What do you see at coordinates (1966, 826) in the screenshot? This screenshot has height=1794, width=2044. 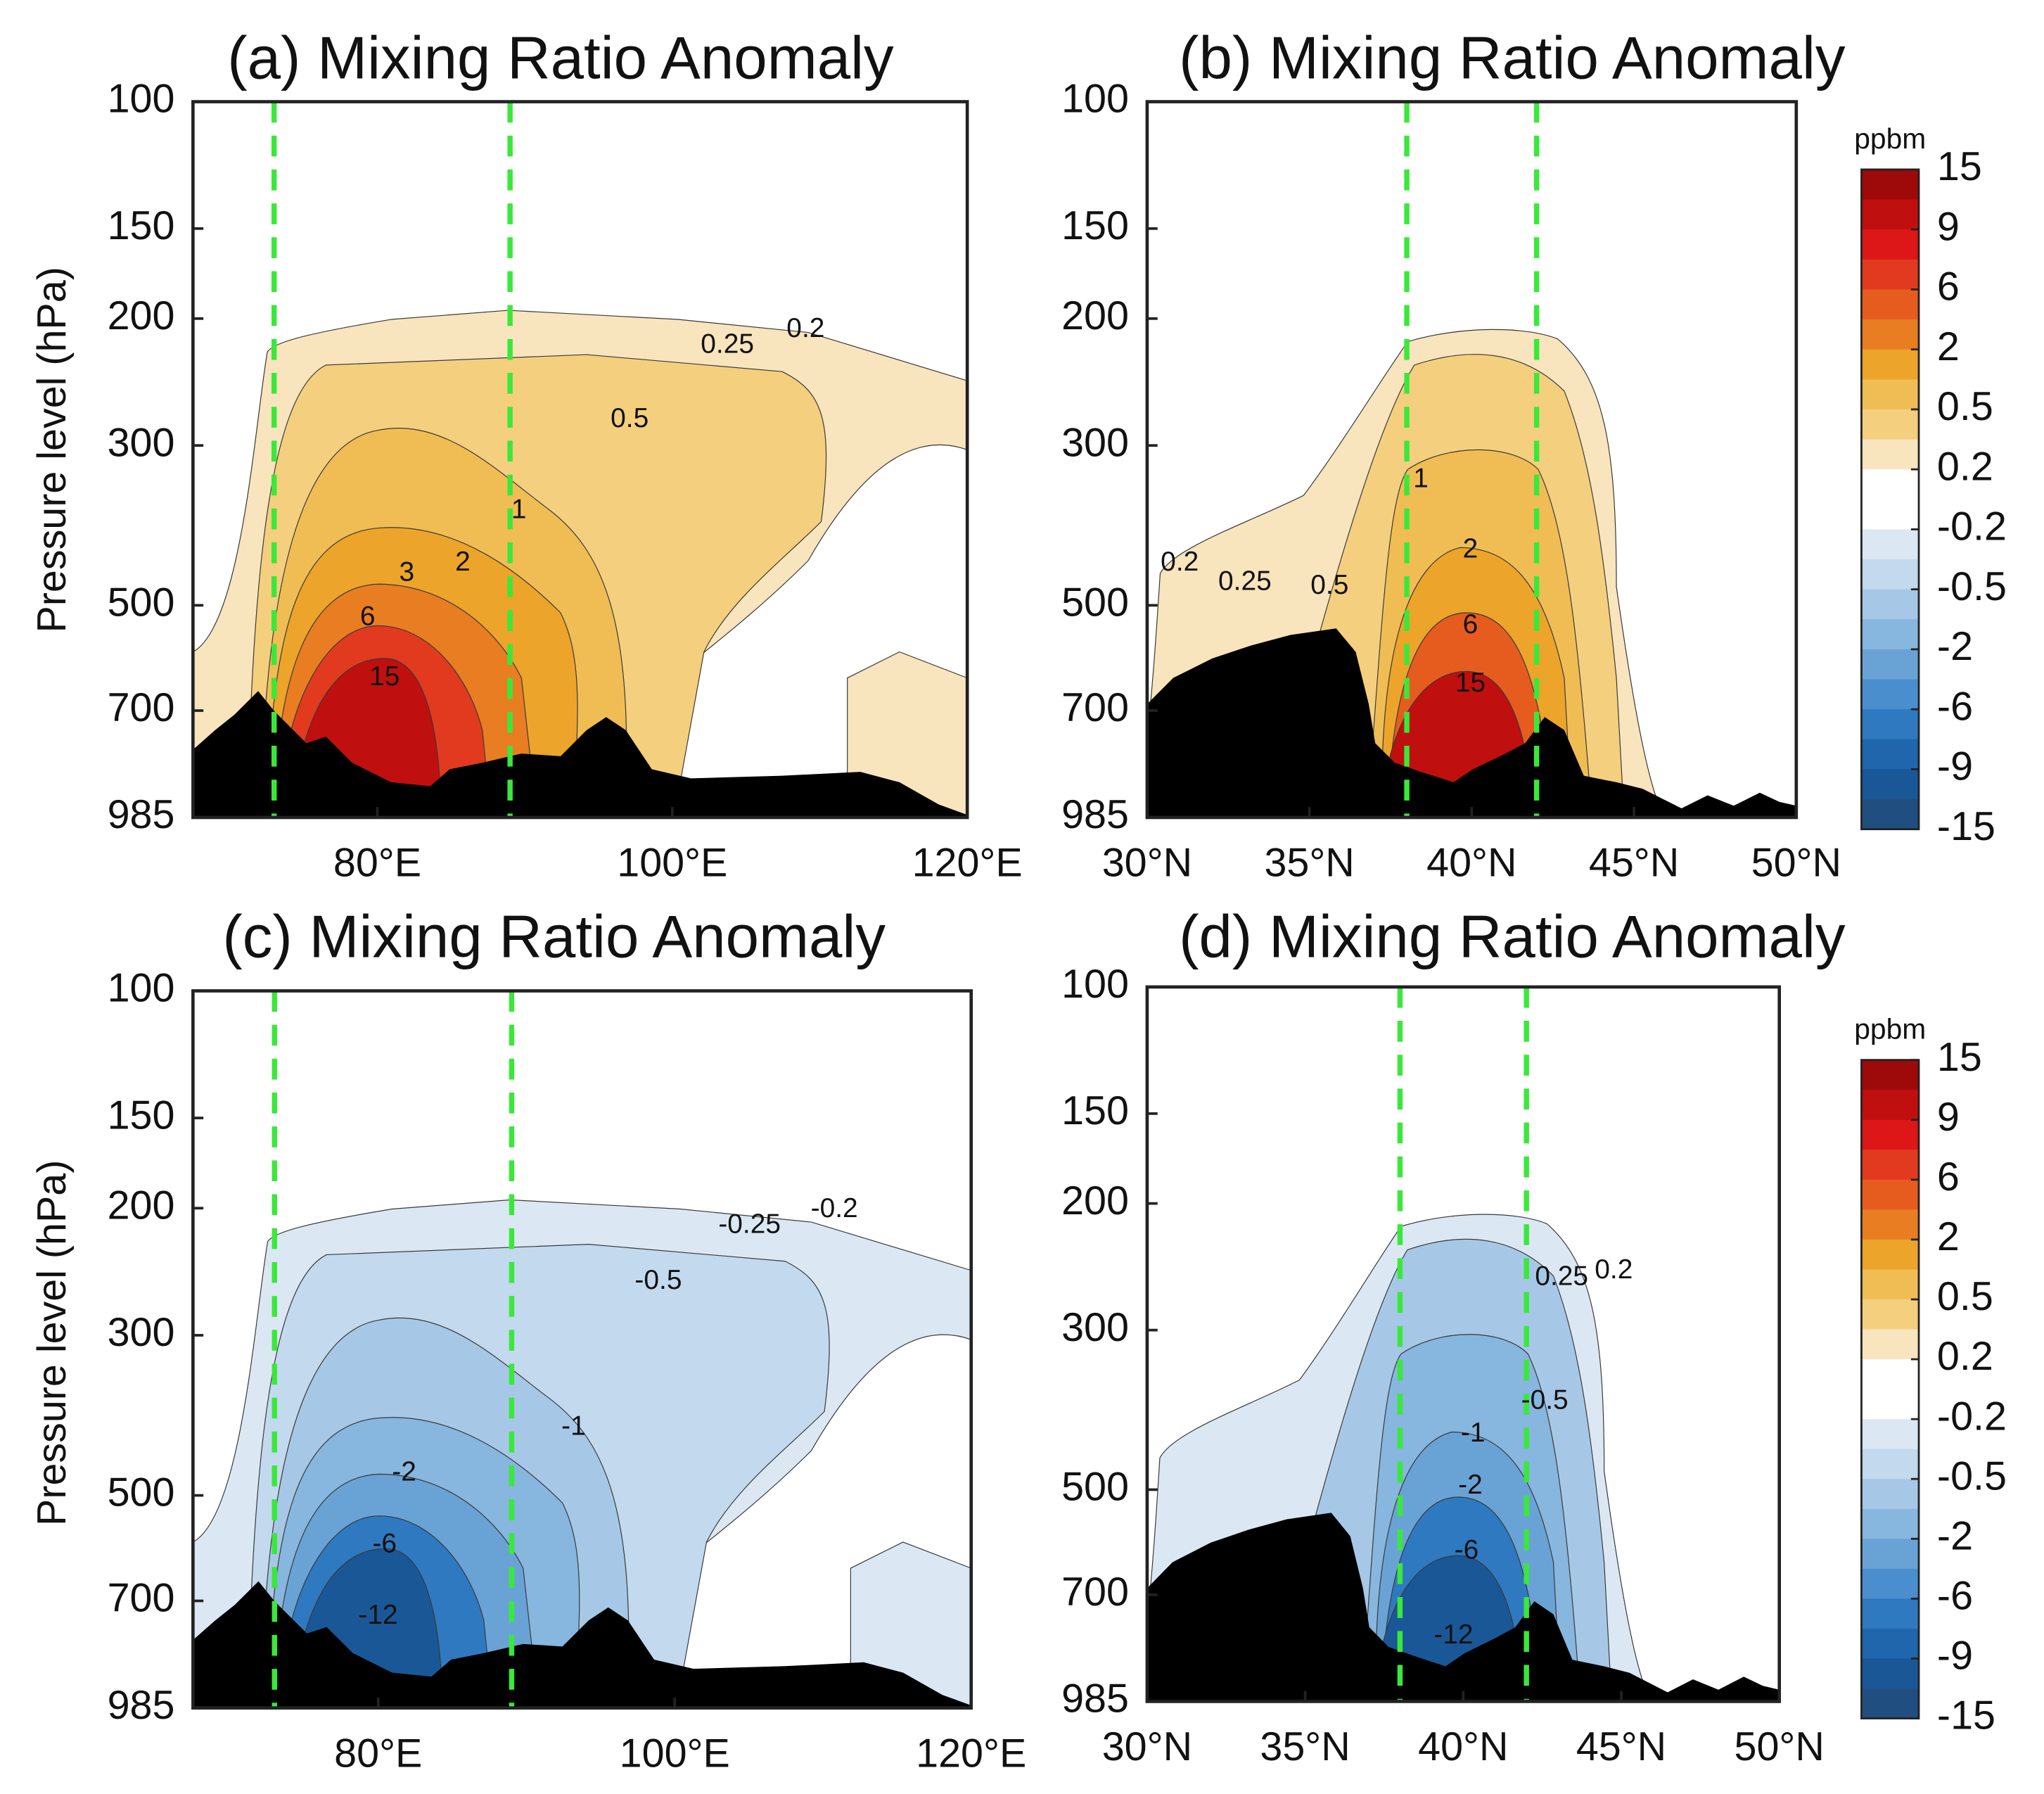 I see `colorbar-tick-label: -15` at bounding box center [1966, 826].